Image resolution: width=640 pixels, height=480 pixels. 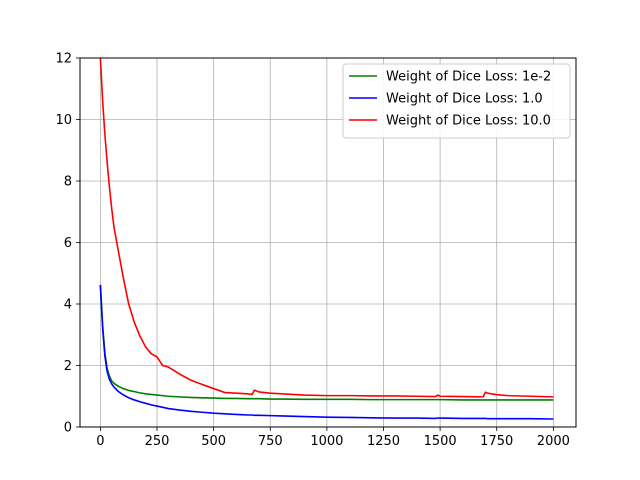 I want to click on y-tick-label: 12, so click(x=63, y=59).